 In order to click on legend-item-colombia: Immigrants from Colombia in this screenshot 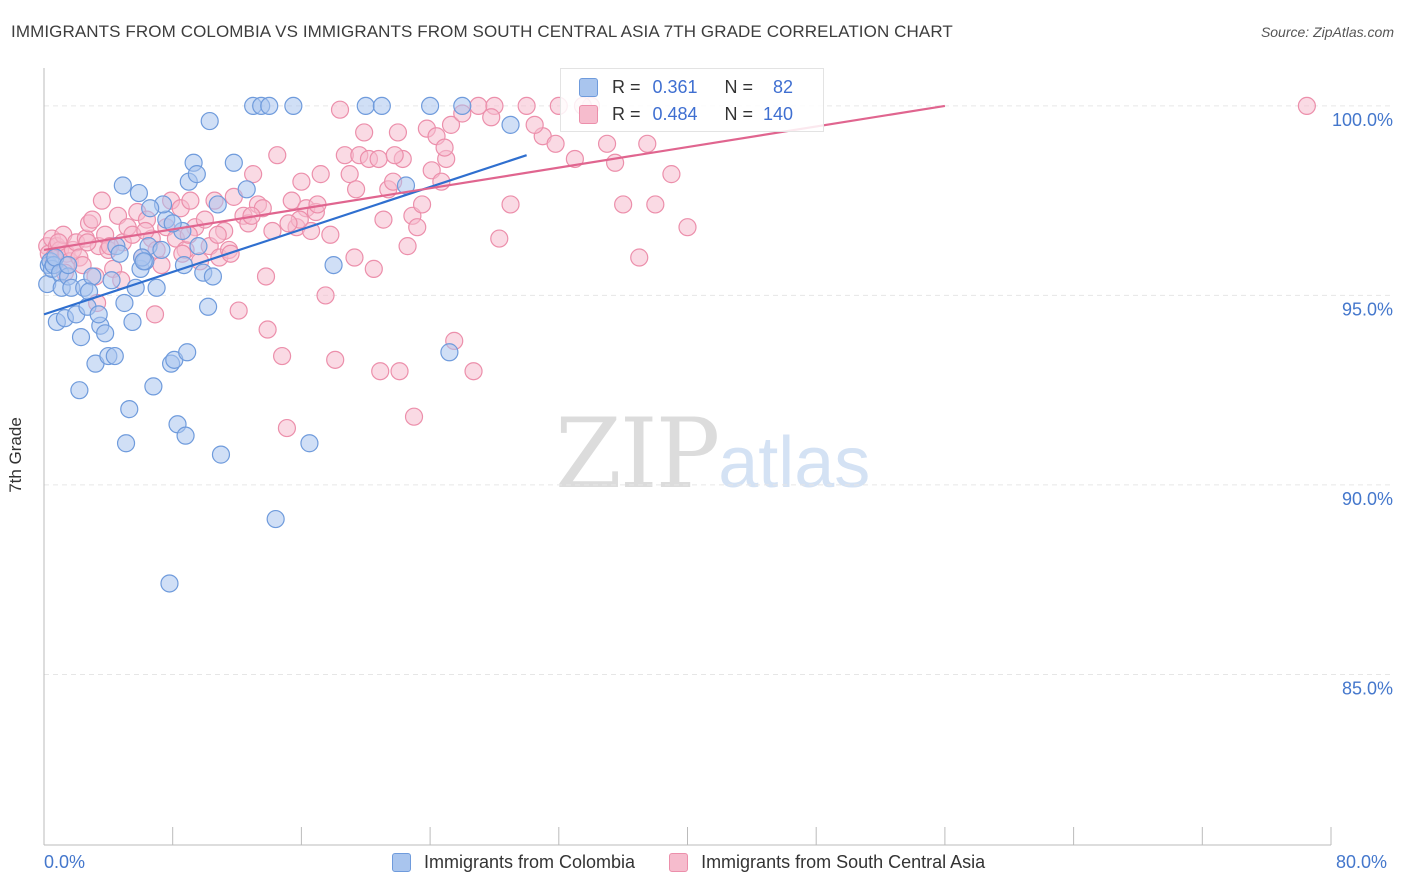, I will do `click(513, 862)`.